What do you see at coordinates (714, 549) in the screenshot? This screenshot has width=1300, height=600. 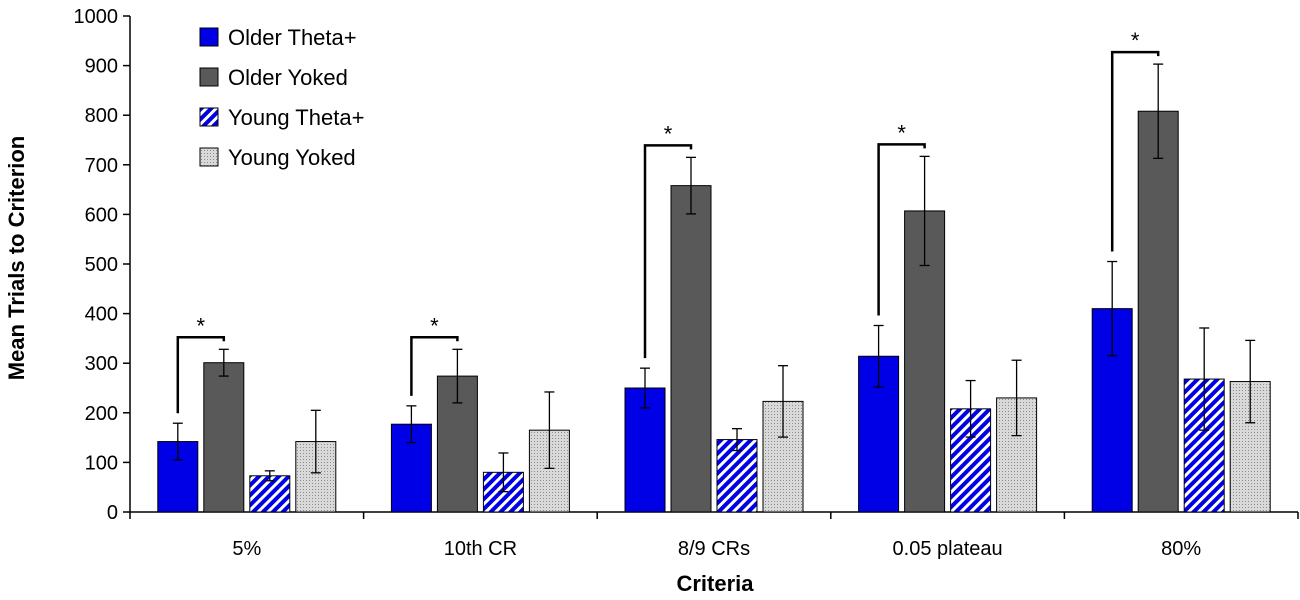 I see `x-tick-label: 8/9 CRs` at bounding box center [714, 549].